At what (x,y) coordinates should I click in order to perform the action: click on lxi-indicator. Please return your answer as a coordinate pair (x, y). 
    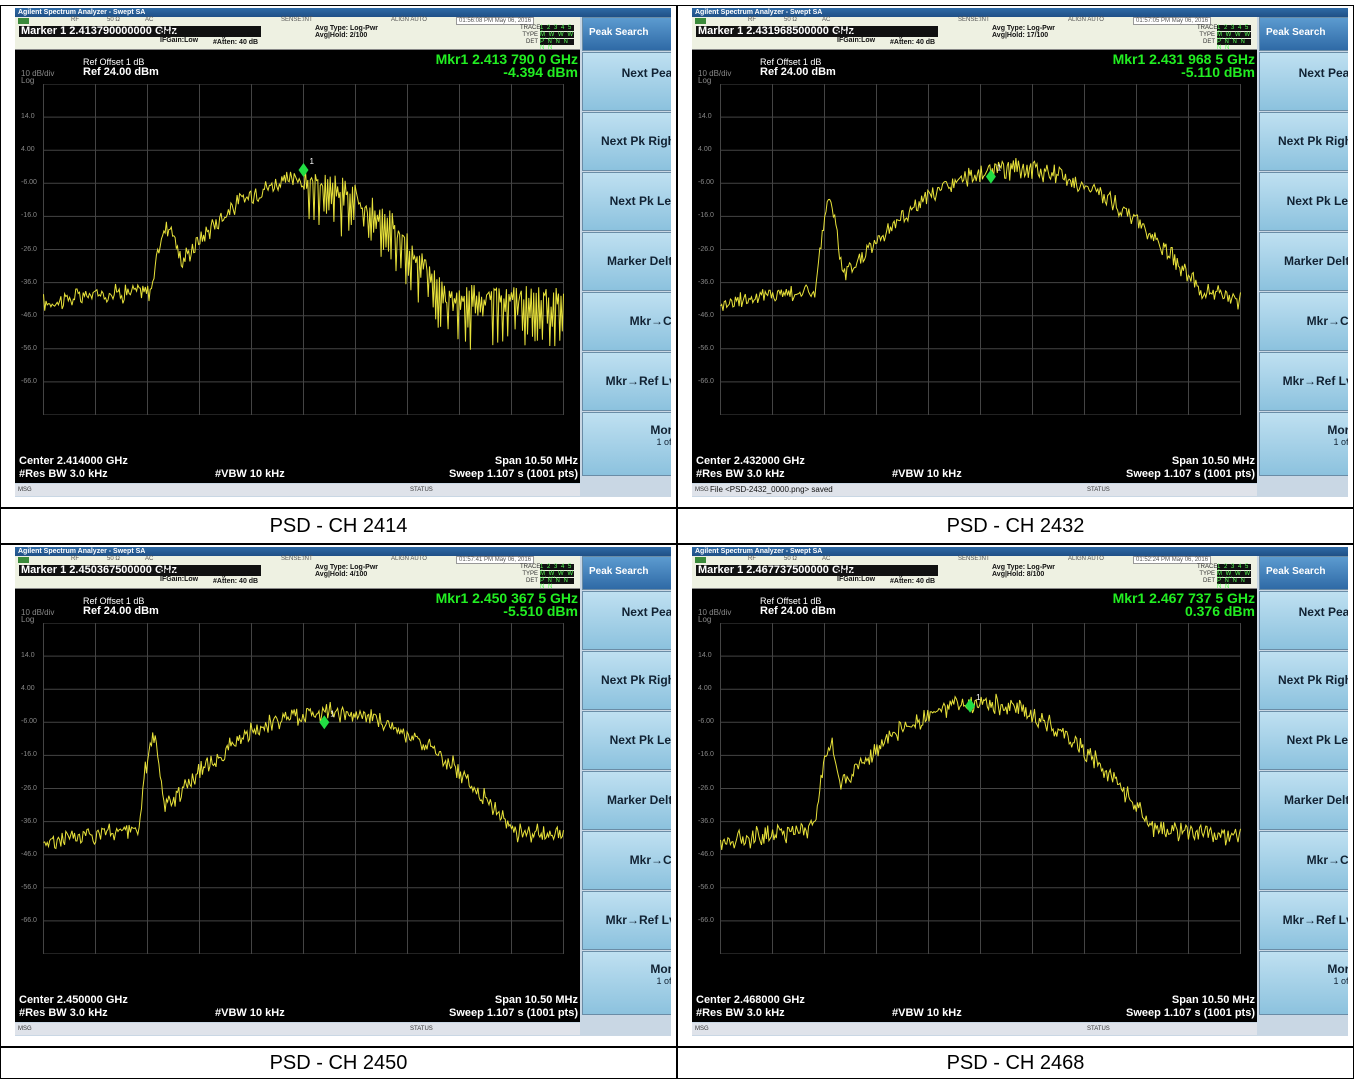
    Looking at the image, I should click on (700, 560).